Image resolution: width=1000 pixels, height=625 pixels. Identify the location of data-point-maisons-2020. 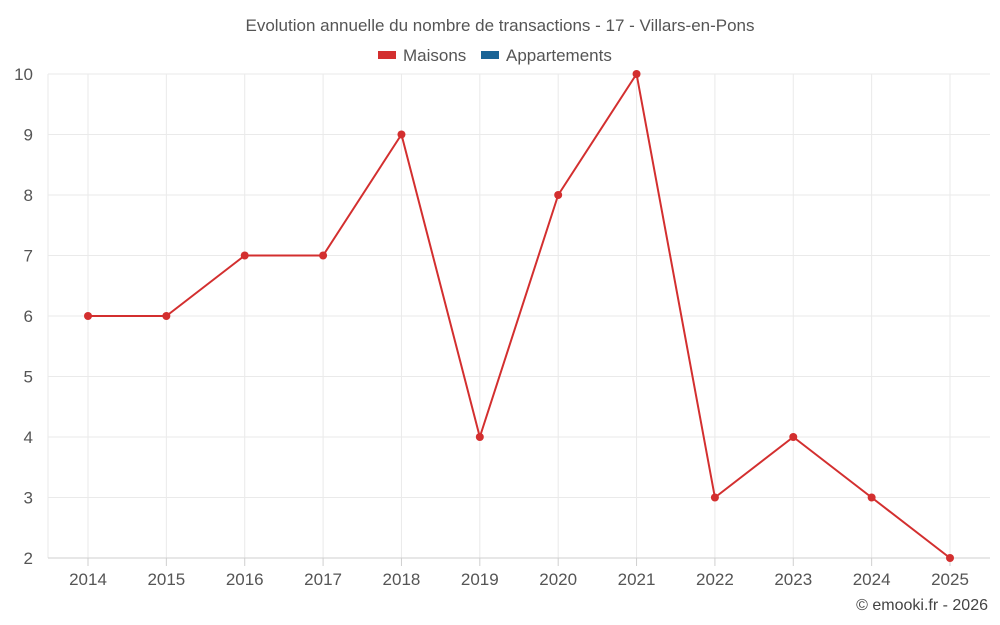
(558, 195).